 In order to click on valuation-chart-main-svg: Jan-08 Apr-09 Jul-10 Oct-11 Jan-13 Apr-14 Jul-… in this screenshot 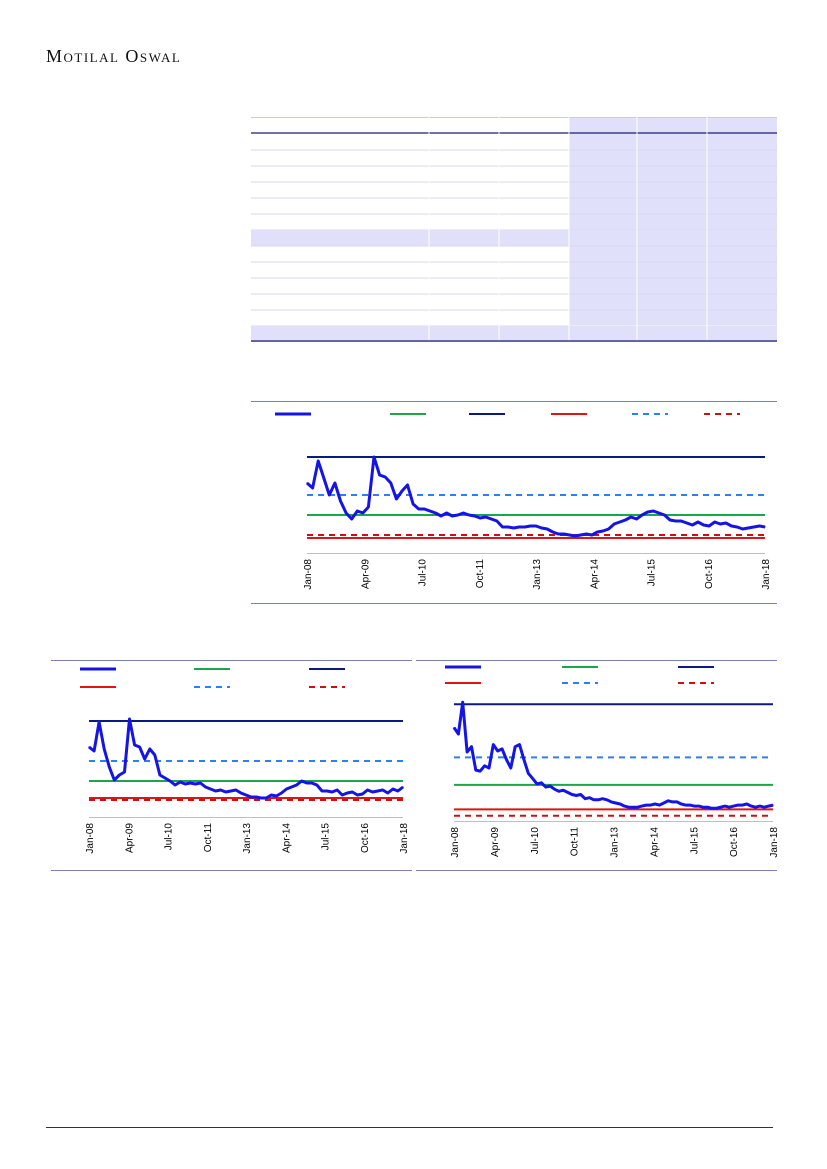, I will do `click(523, 501)`.